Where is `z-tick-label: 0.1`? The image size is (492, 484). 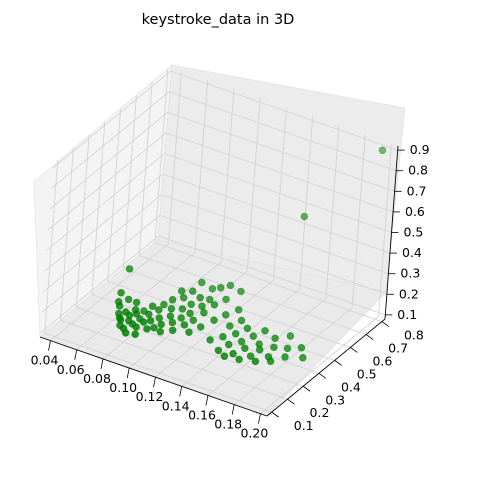
z-tick-label: 0.1 is located at coordinates (407, 314).